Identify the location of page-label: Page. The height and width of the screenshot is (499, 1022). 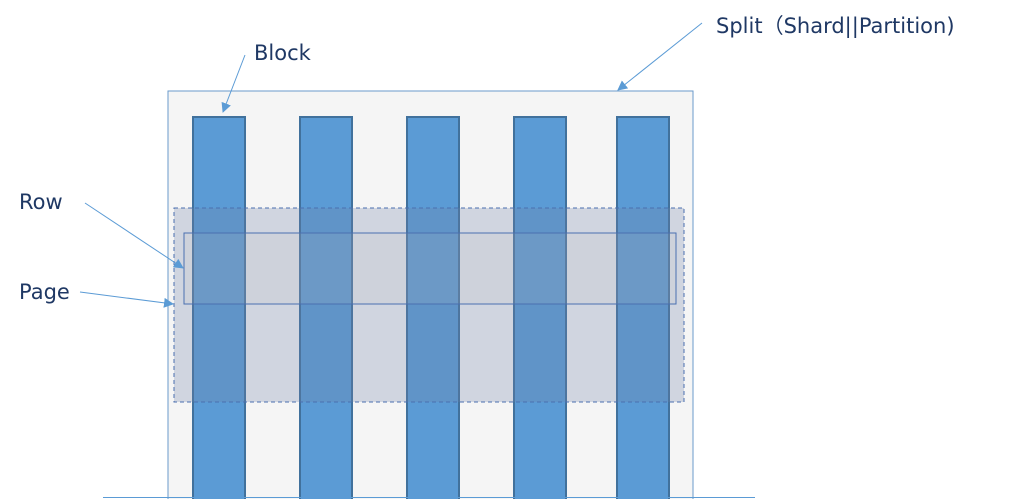
(44, 292).